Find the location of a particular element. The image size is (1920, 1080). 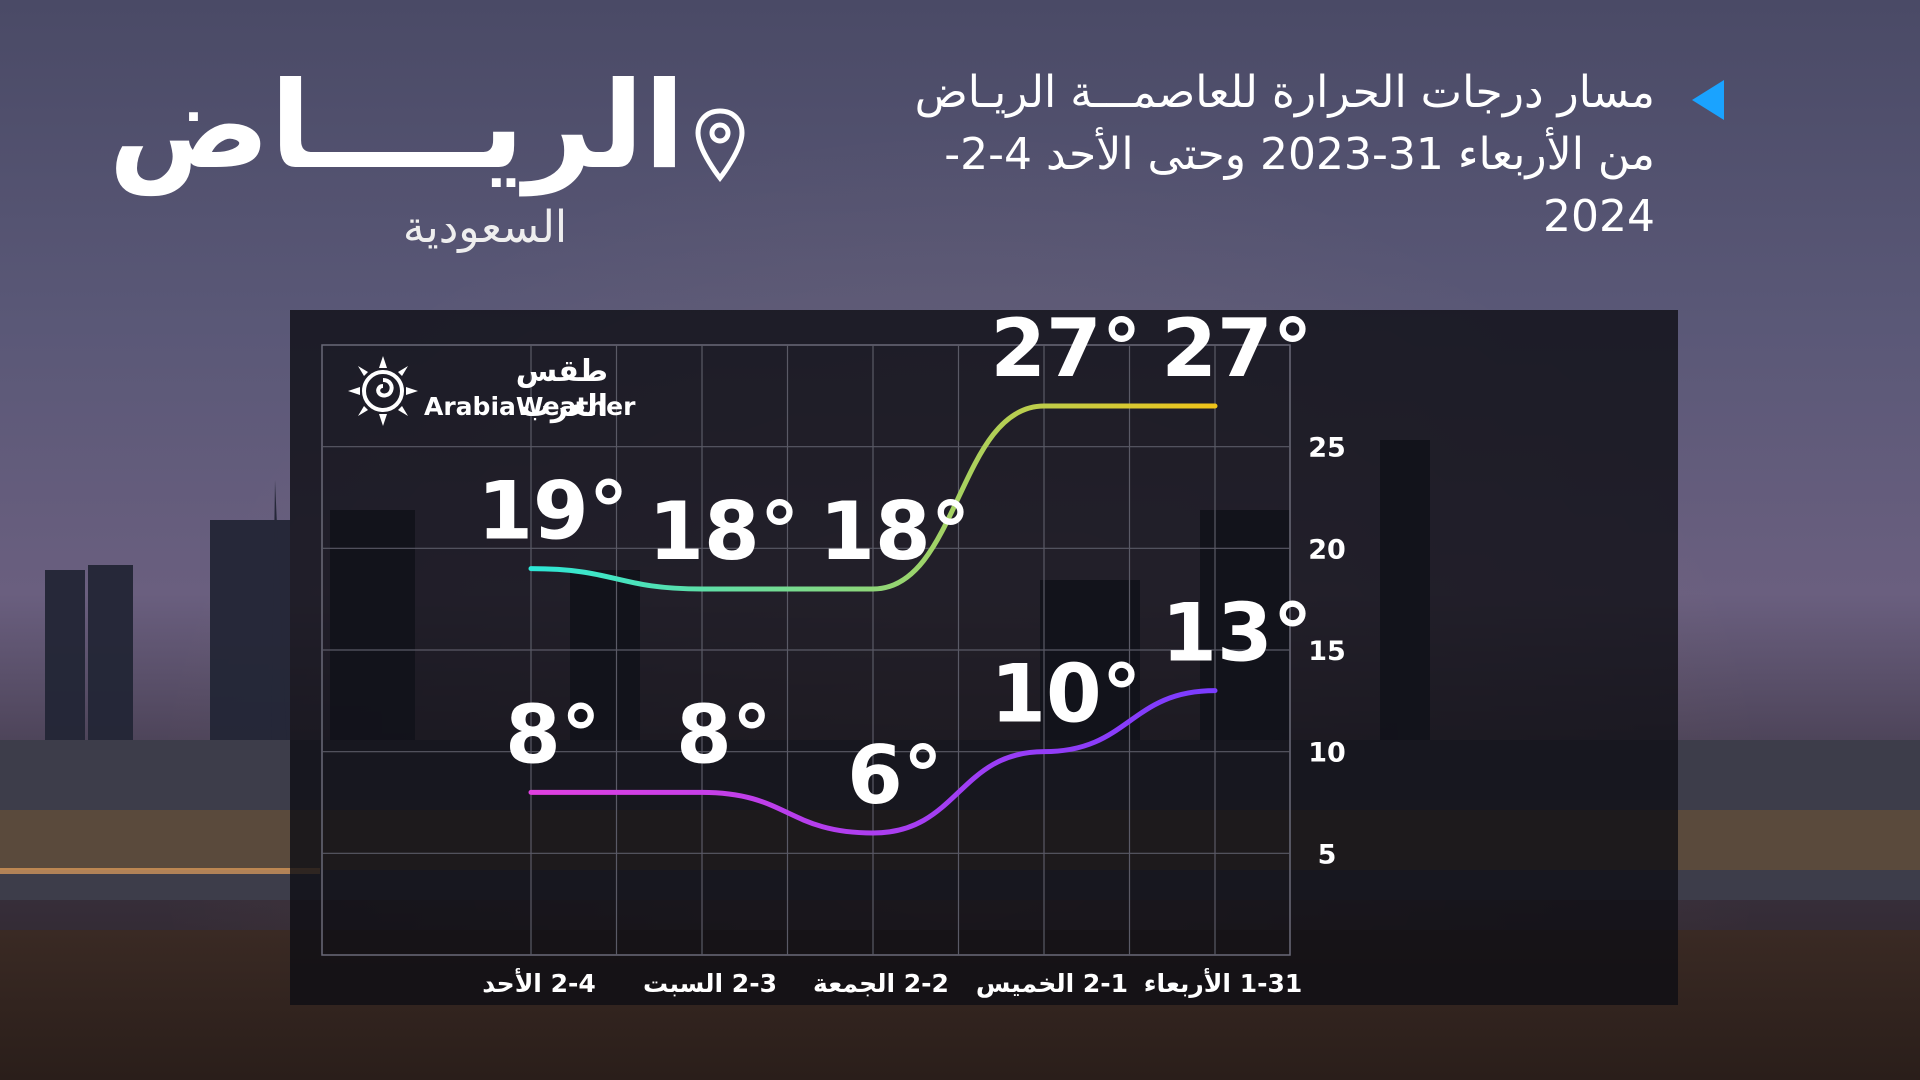

y-tick-label: 25 is located at coordinates (1327, 448).